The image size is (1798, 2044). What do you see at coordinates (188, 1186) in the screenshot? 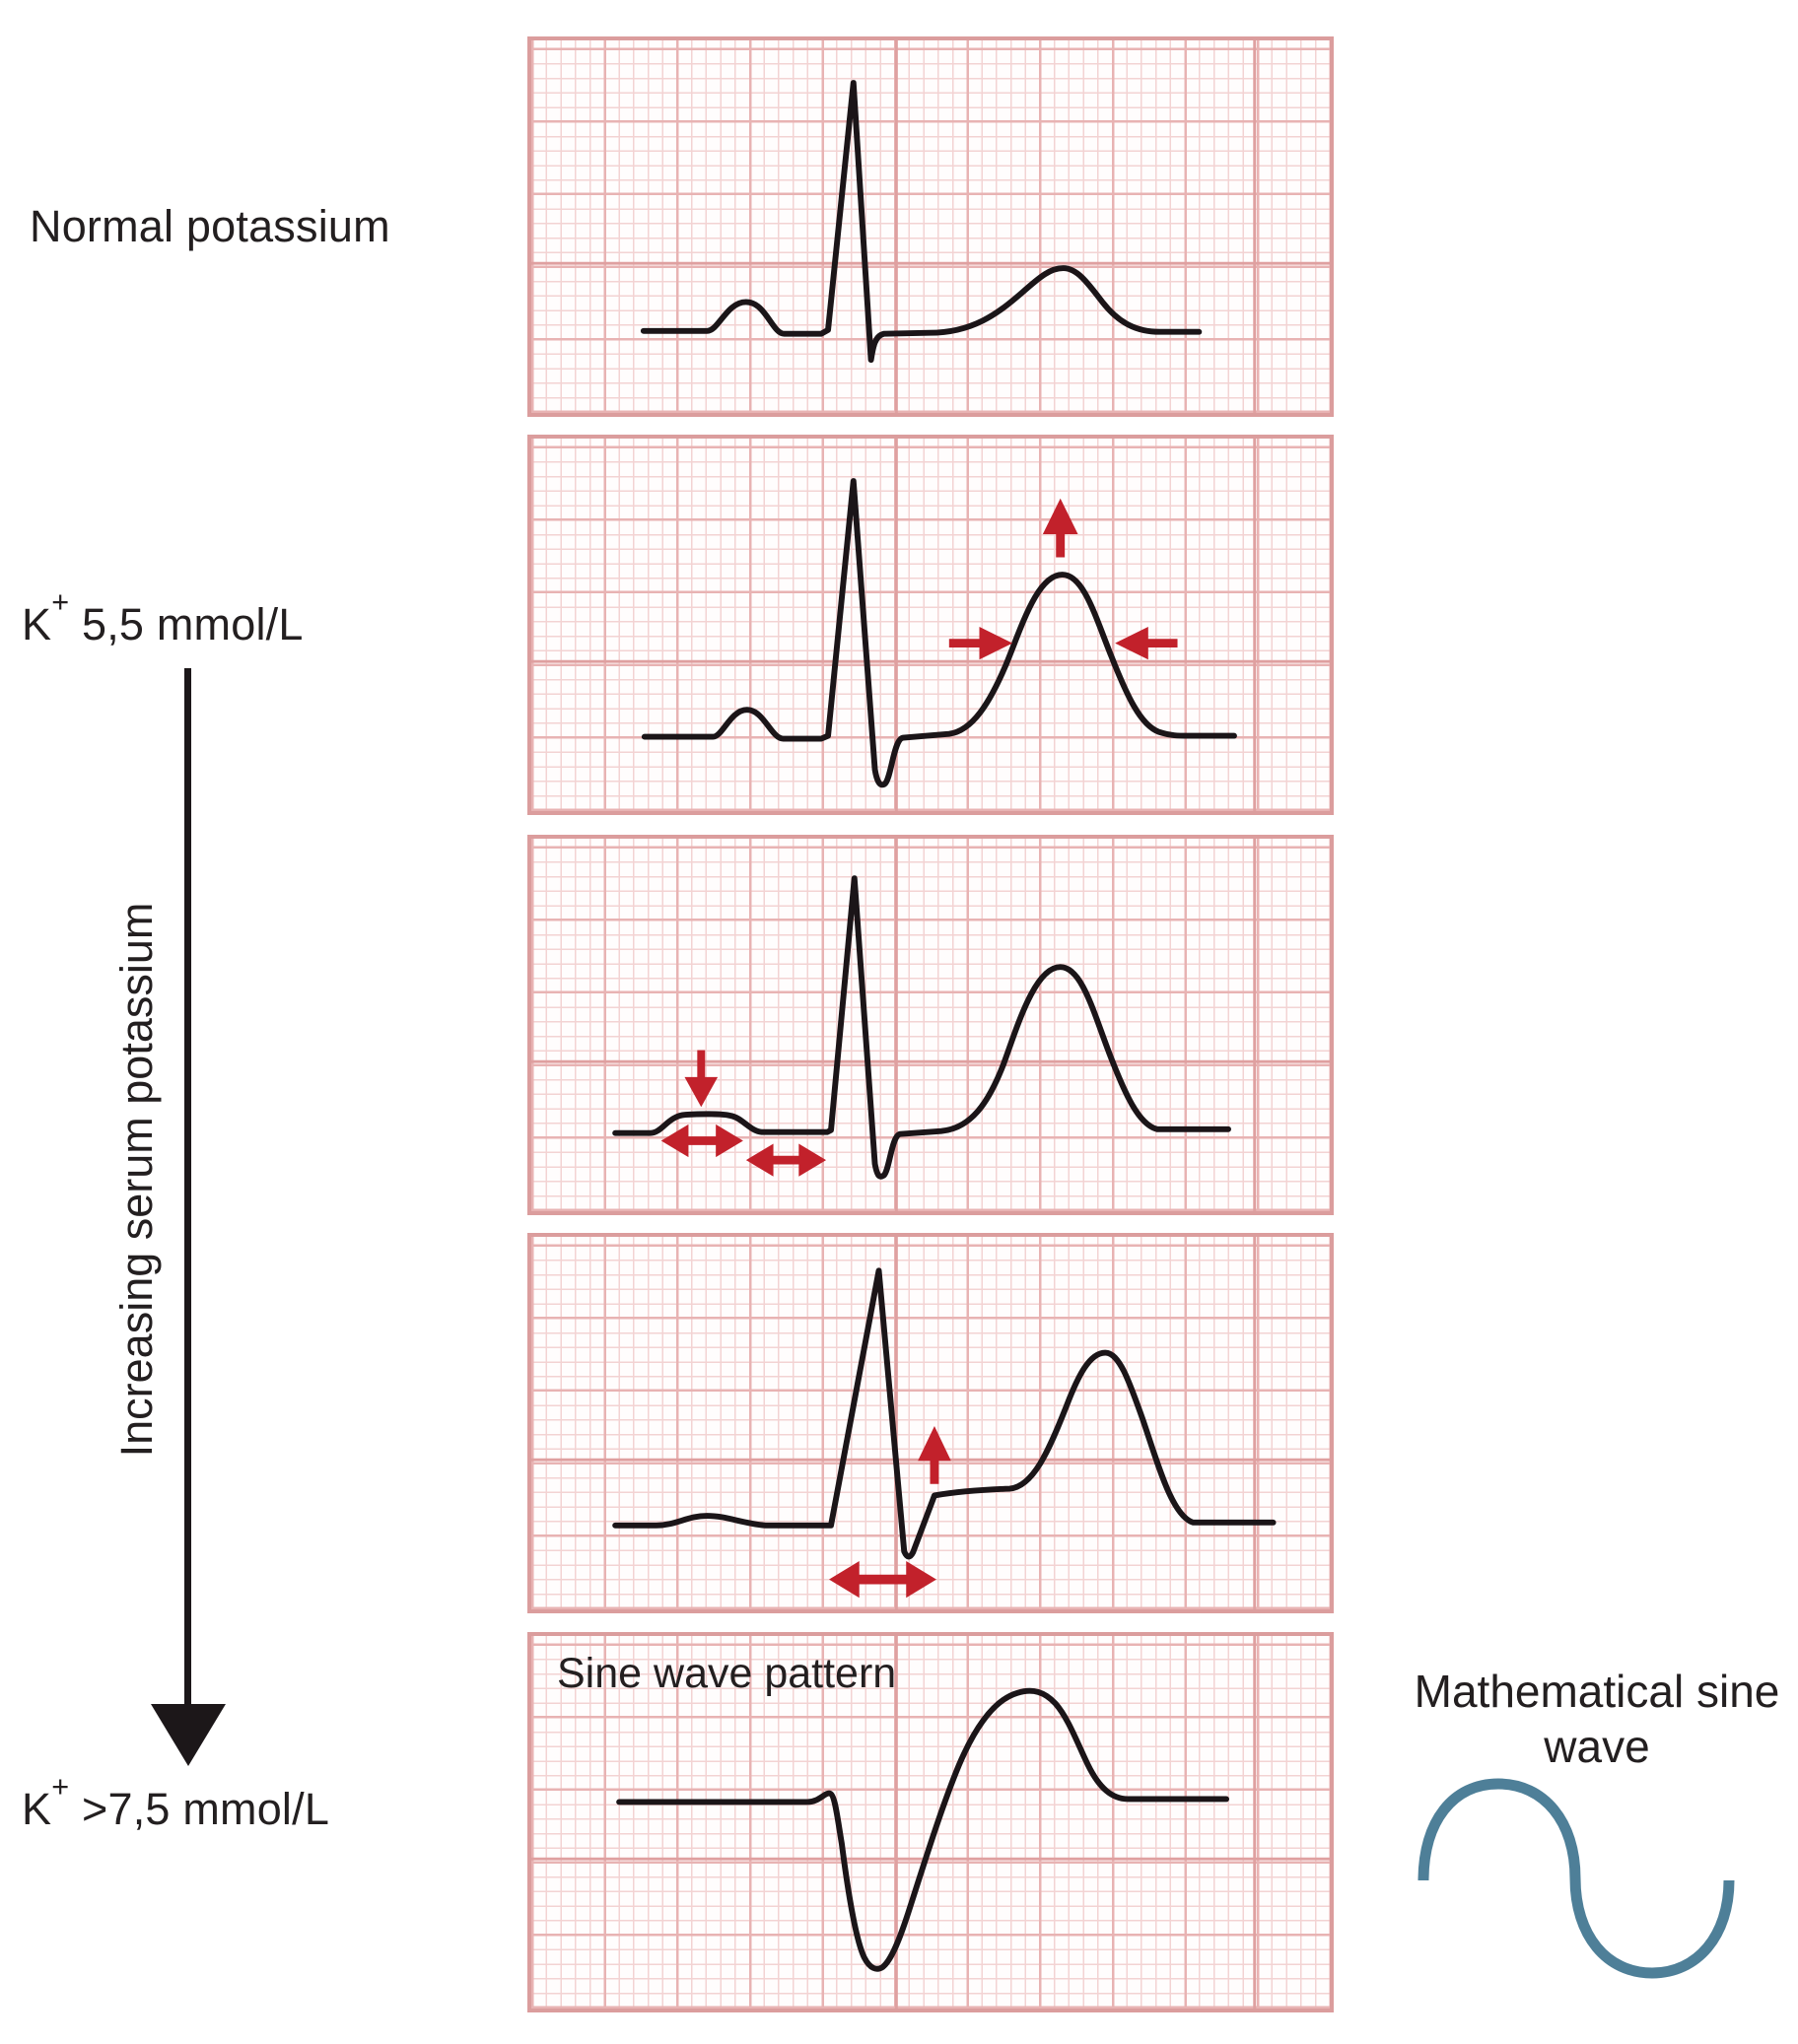
I see `increasing-potassium-arrow-shaft` at bounding box center [188, 1186].